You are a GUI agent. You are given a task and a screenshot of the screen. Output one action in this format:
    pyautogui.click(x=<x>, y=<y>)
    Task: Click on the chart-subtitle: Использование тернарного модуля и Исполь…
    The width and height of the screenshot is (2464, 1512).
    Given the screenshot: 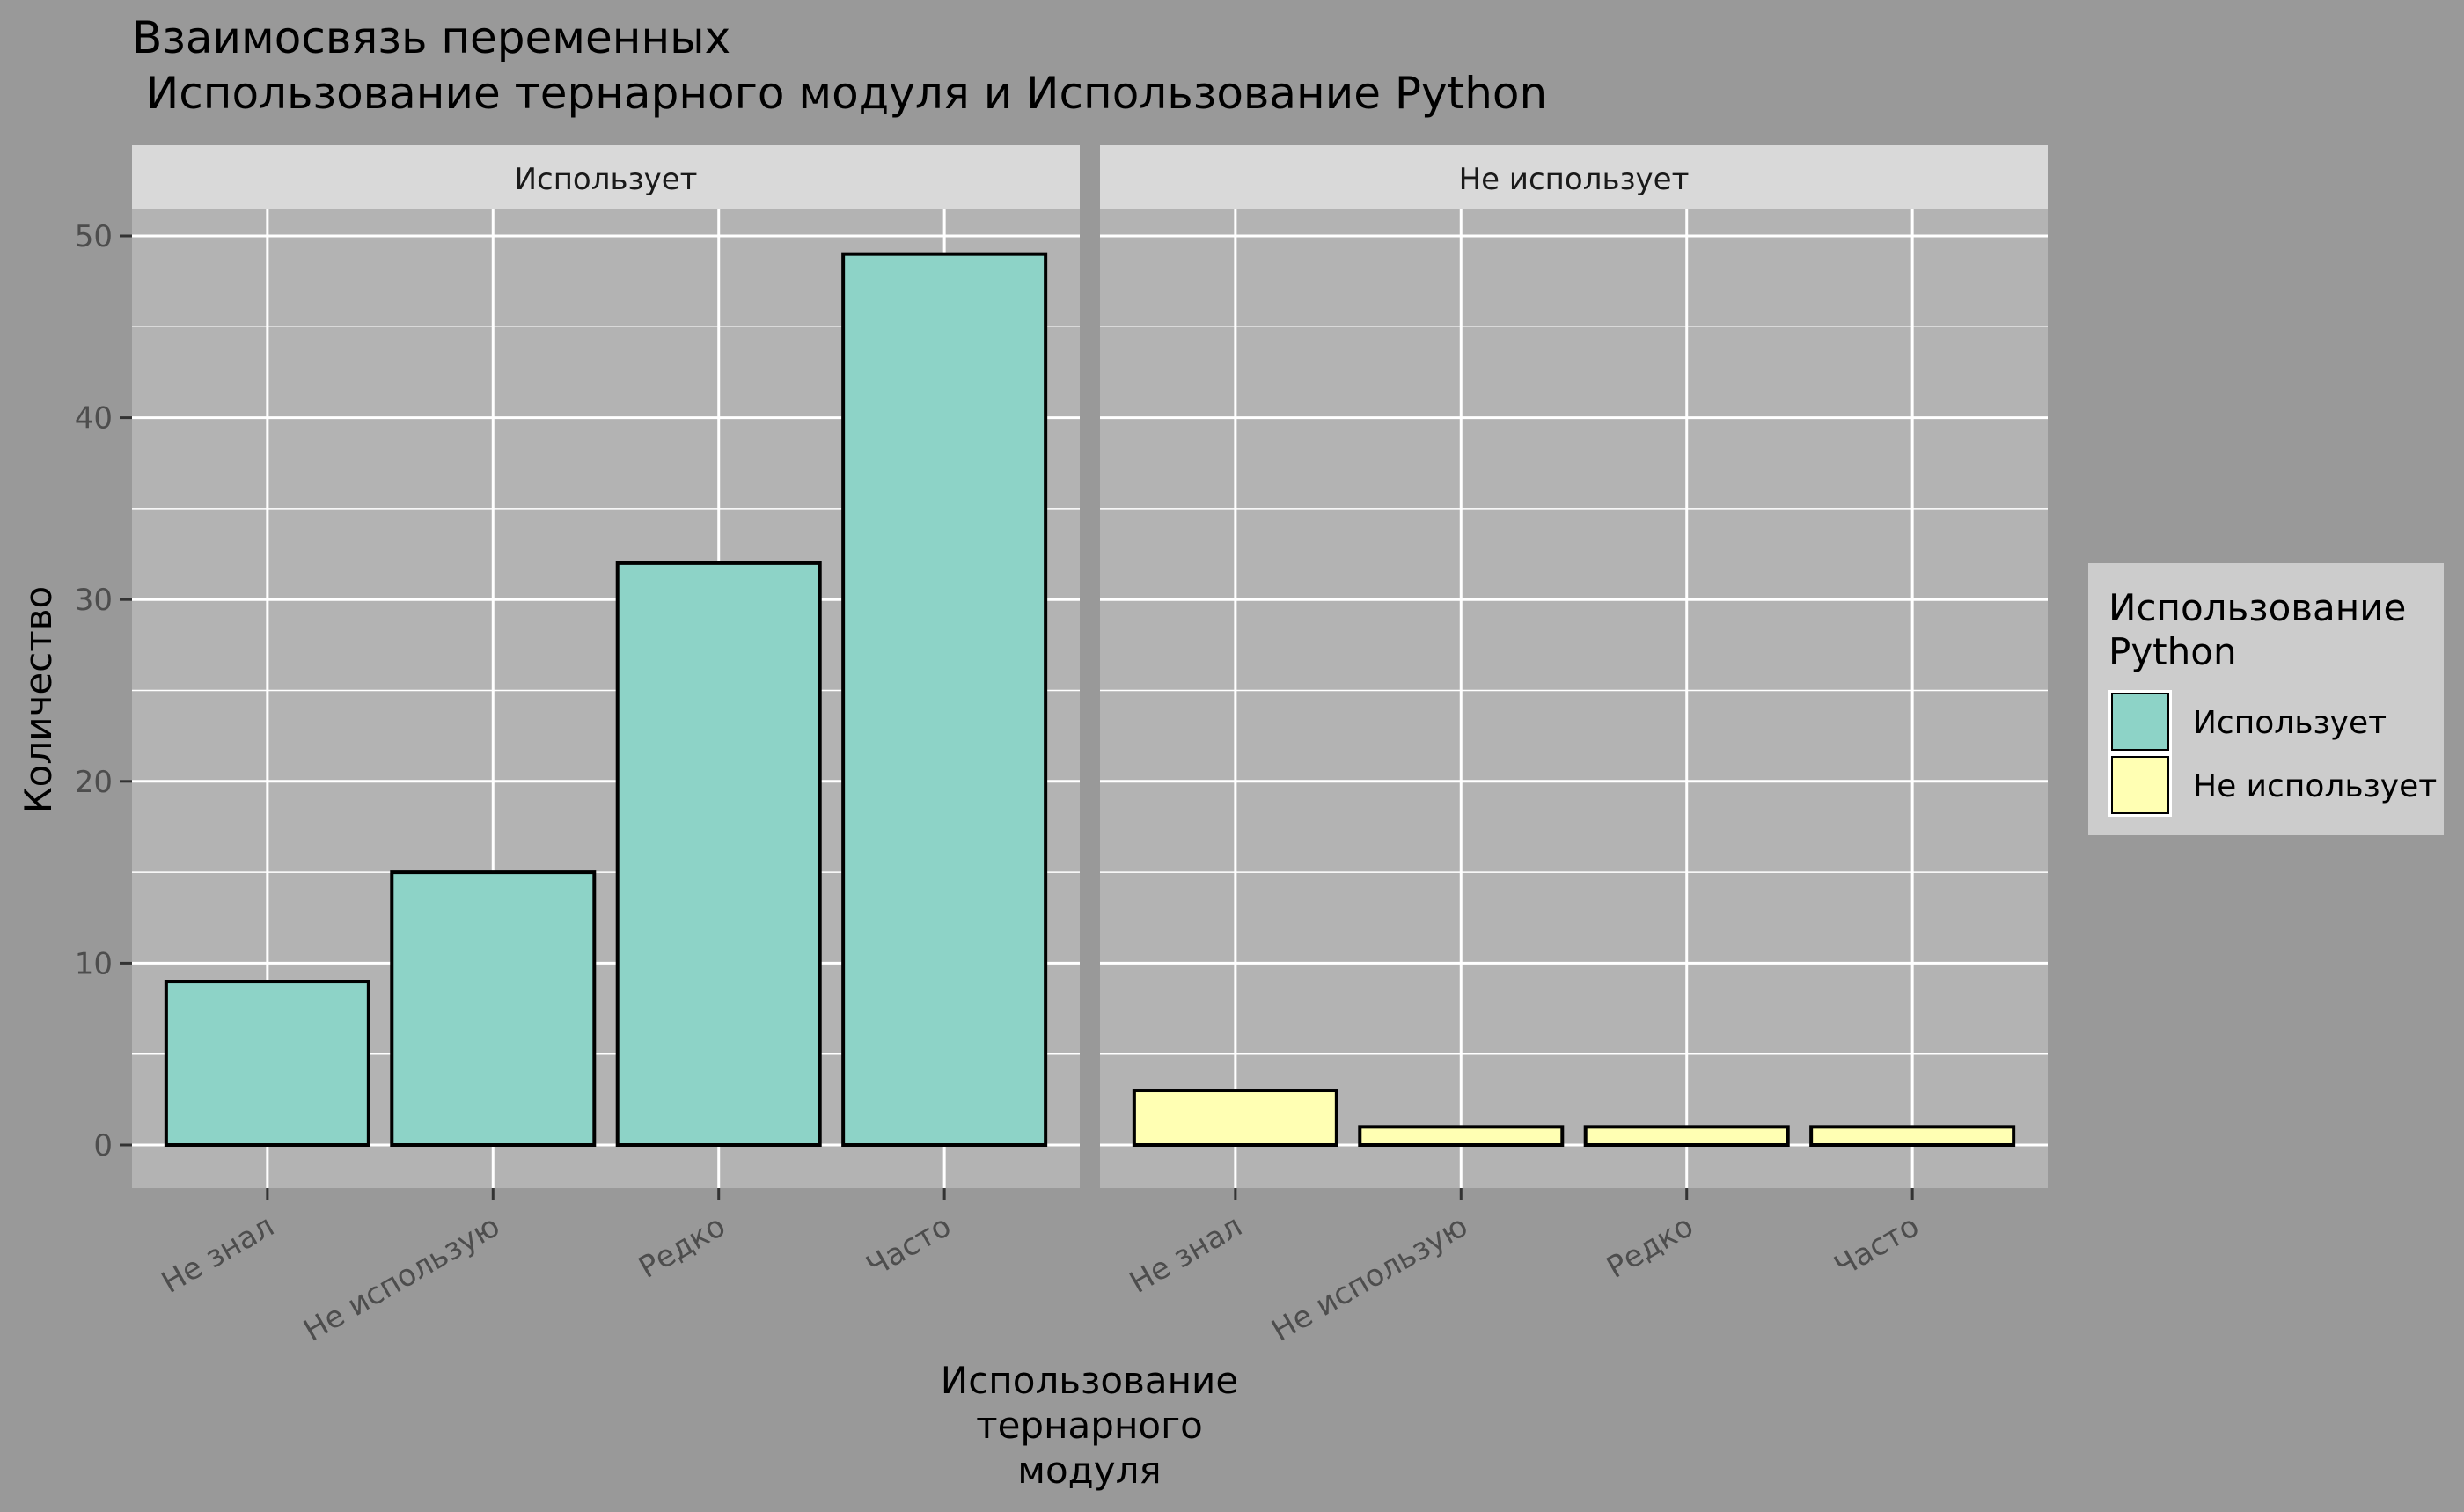 What is the action you would take?
    pyautogui.click(x=840, y=94)
    